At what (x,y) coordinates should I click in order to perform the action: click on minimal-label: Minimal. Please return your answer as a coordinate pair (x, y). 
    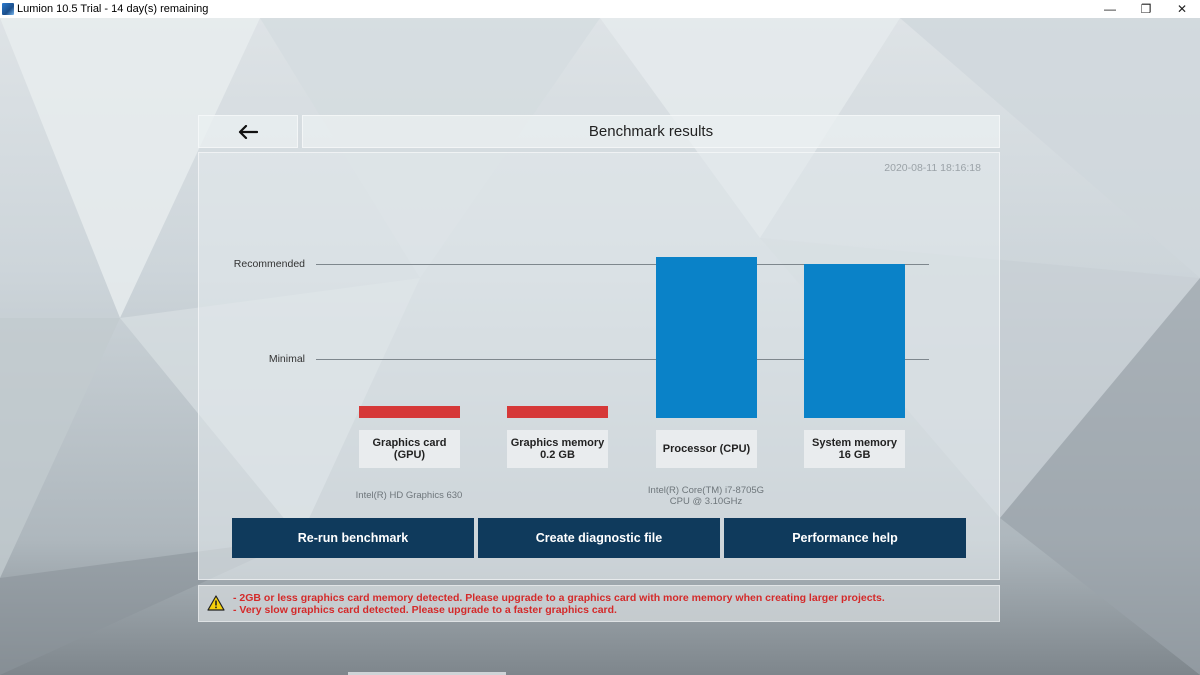
    Looking at the image, I should click on (286, 359).